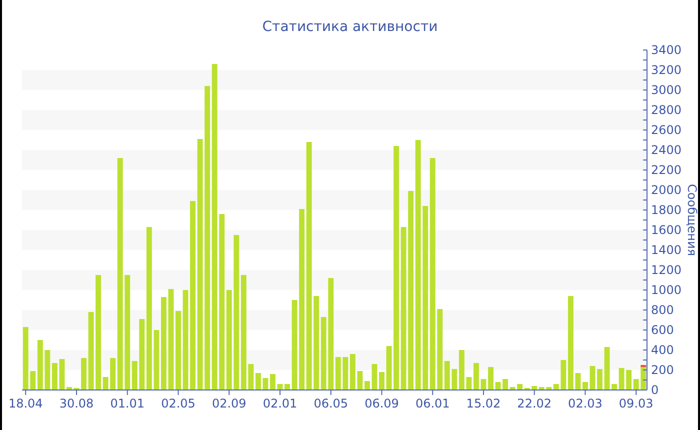 The height and width of the screenshot is (430, 700). What do you see at coordinates (585, 403) in the screenshot?
I see `x-tick-label: 02.03` at bounding box center [585, 403].